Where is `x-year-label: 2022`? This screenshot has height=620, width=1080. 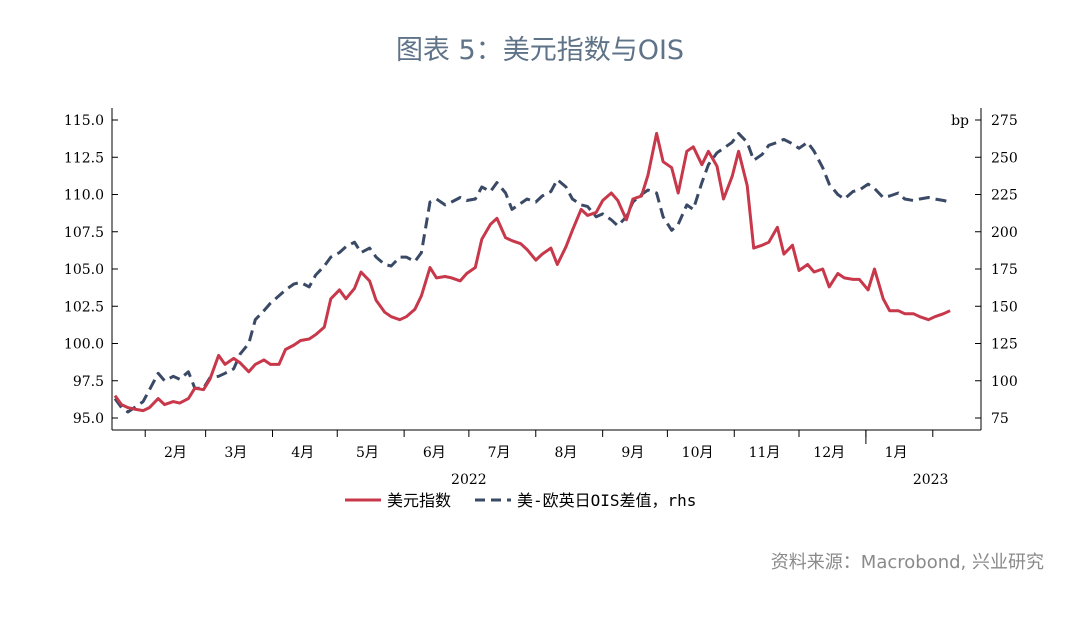
x-year-label: 2022 is located at coordinates (469, 480).